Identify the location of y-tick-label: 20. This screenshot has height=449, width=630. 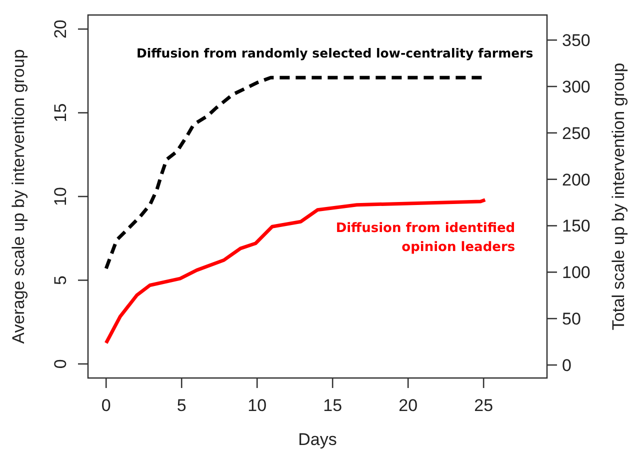
(60, 29).